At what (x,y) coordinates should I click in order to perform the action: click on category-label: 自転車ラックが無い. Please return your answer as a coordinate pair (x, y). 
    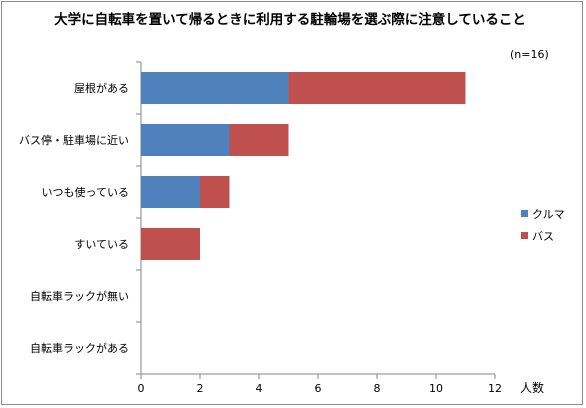
    Looking at the image, I should click on (79, 296).